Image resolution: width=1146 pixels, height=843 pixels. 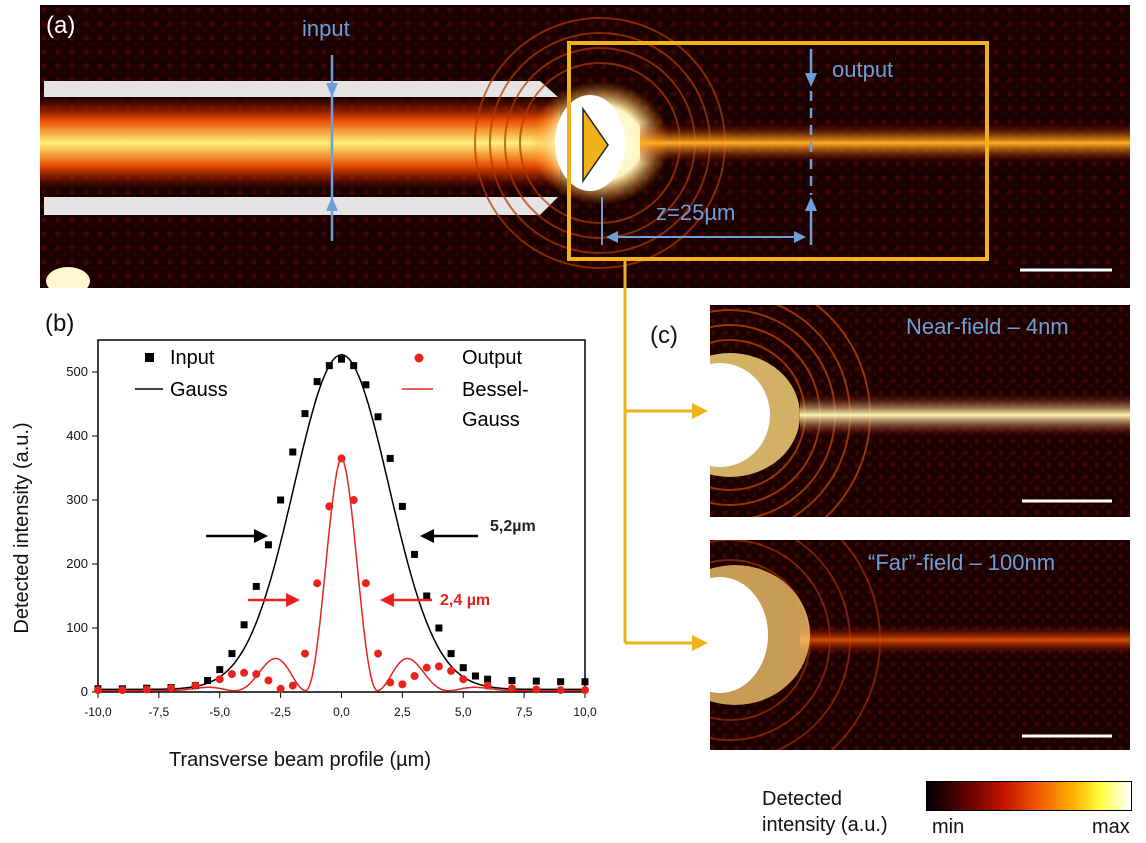 What do you see at coordinates (492, 358) in the screenshot?
I see `legend-output-text: Output` at bounding box center [492, 358].